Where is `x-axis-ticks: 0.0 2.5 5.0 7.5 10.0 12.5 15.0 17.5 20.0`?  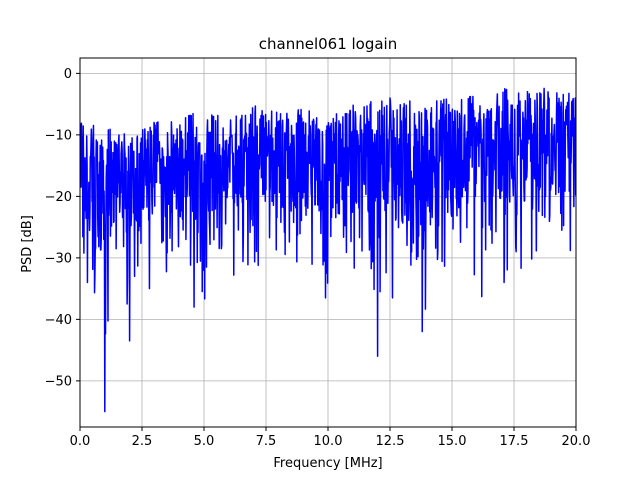
x-axis-ticks: 0.0 2.5 5.0 7.5 10.0 12.5 15.0 17.5 20.0 is located at coordinates (330, 438).